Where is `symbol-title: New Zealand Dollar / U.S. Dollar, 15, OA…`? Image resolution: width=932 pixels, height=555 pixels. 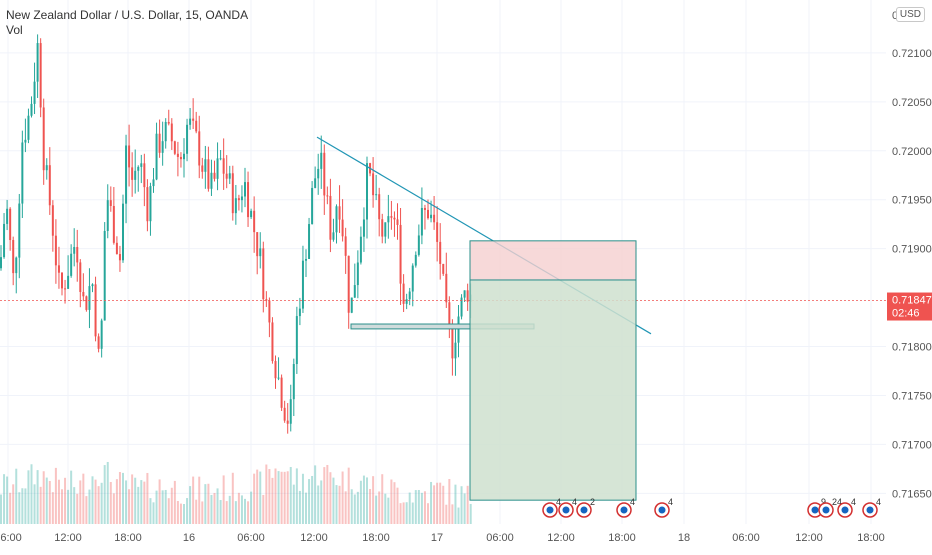 symbol-title: New Zealand Dollar / U.S. Dollar, 15, OA… is located at coordinates (127, 15).